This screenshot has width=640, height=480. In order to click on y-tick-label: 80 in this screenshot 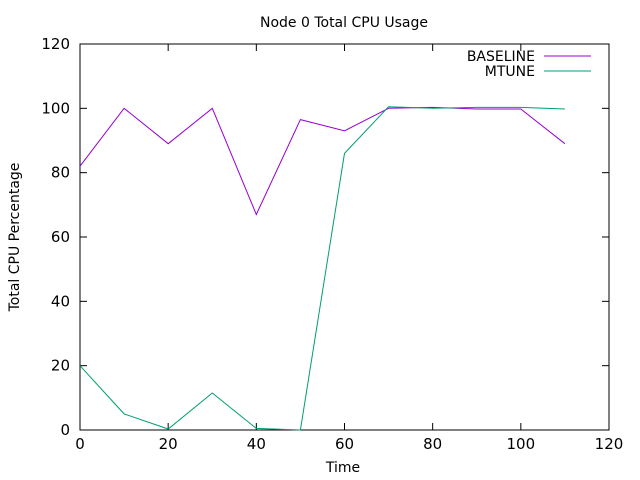, I will do `click(60, 173)`.